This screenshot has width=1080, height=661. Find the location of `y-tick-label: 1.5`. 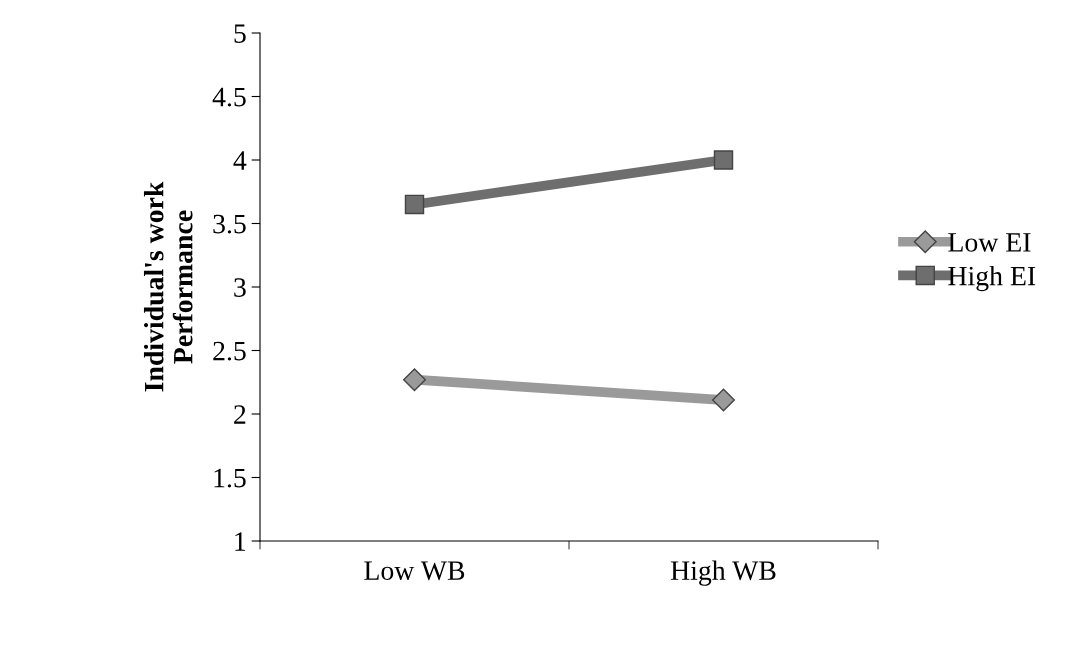

y-tick-label: 1.5 is located at coordinates (230, 478).